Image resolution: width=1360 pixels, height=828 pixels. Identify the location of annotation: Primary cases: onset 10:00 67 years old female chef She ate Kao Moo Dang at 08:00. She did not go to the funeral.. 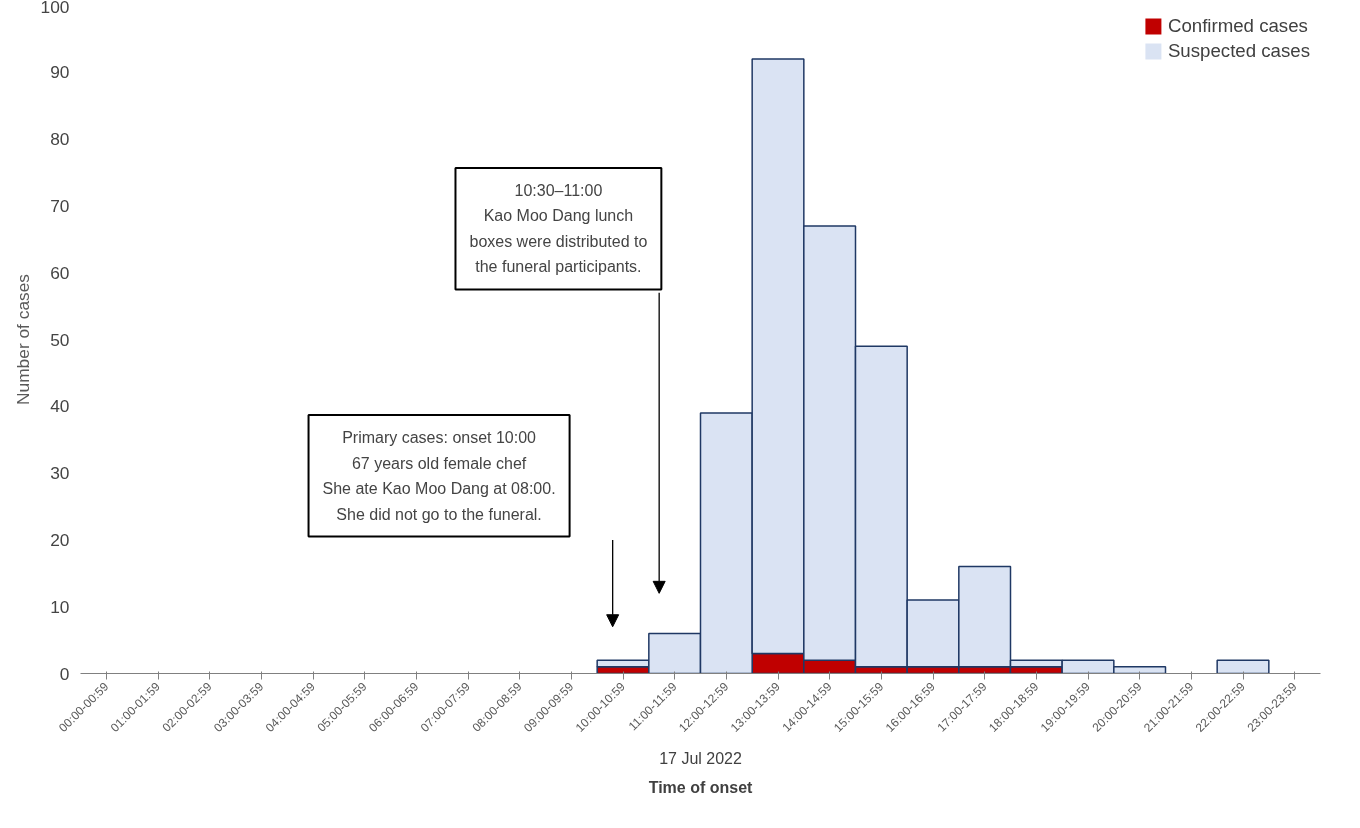
(439, 476).